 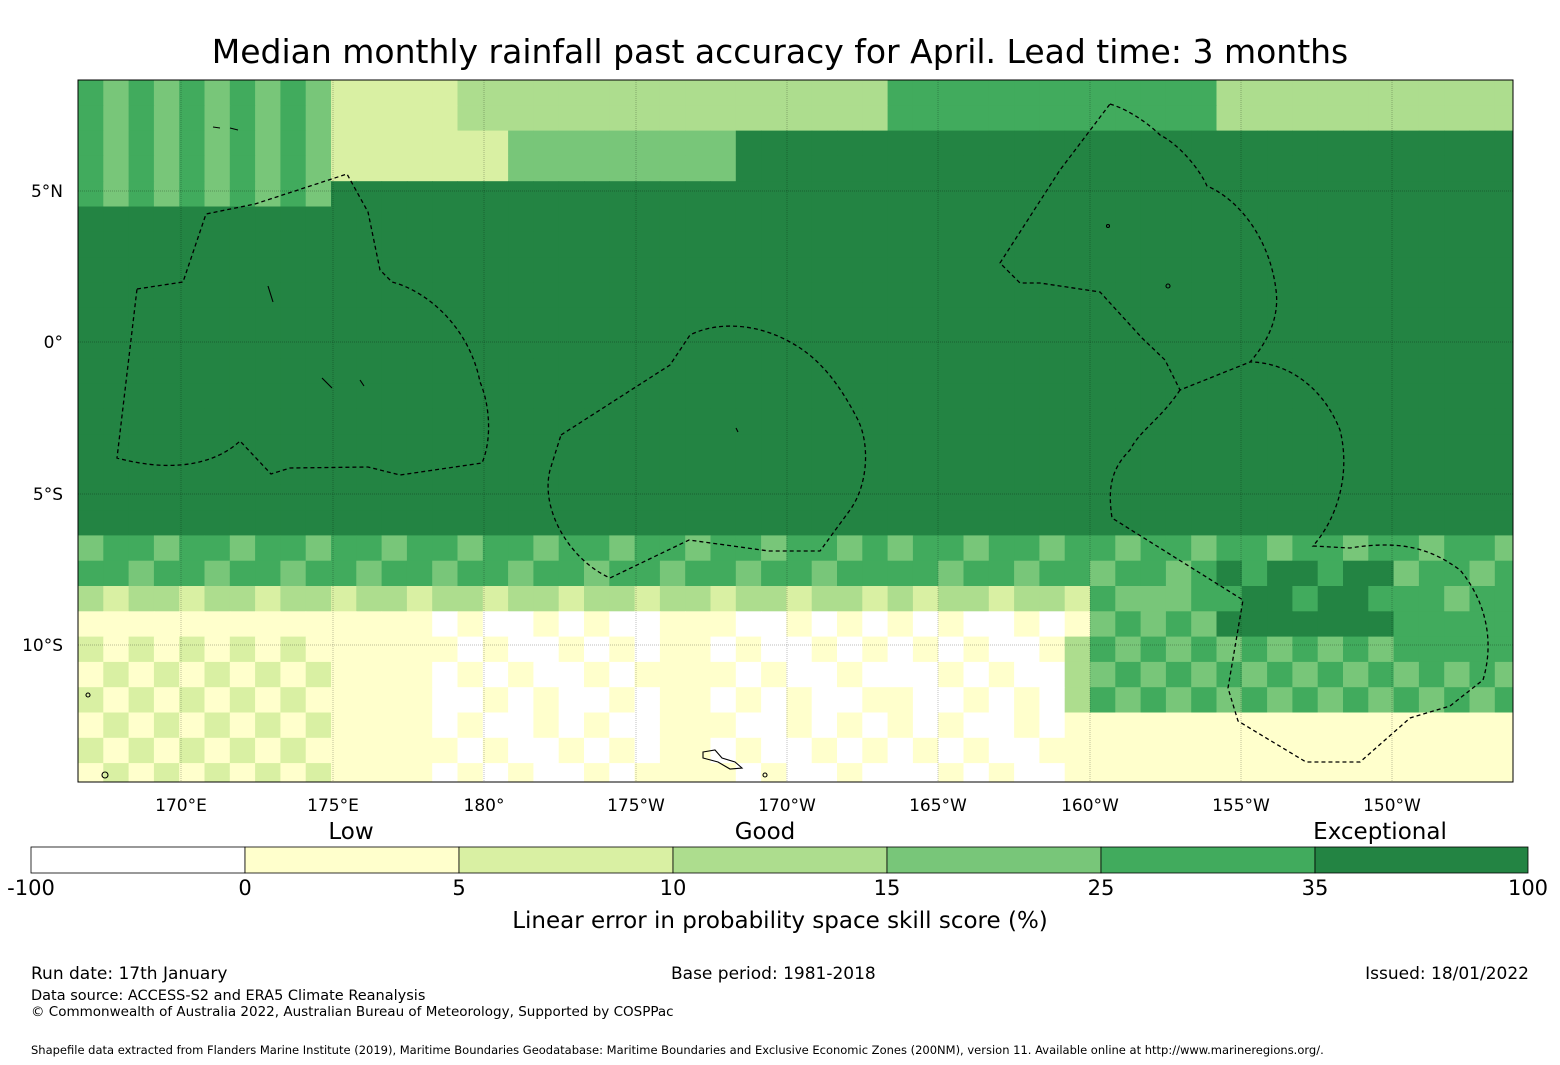 I want to click on lon-tick: 180°, so click(x=484, y=806).